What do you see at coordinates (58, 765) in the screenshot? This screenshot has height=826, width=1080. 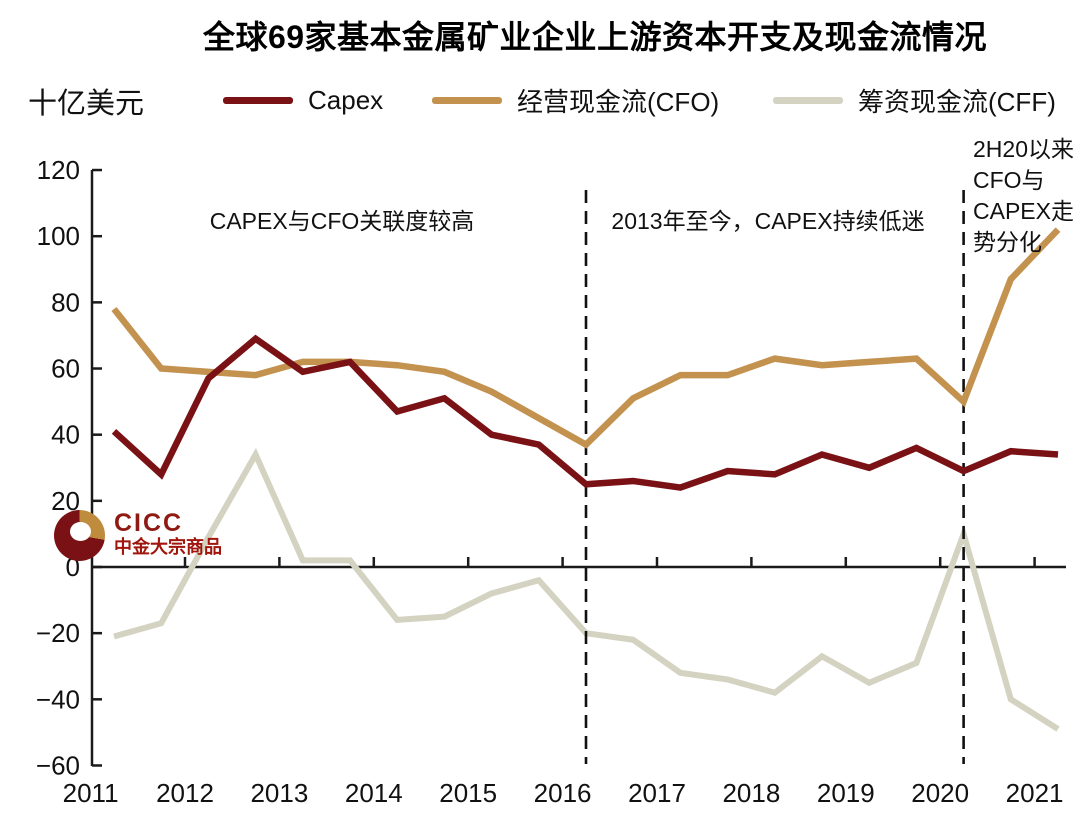 I see `y-tick-label: −60` at bounding box center [58, 765].